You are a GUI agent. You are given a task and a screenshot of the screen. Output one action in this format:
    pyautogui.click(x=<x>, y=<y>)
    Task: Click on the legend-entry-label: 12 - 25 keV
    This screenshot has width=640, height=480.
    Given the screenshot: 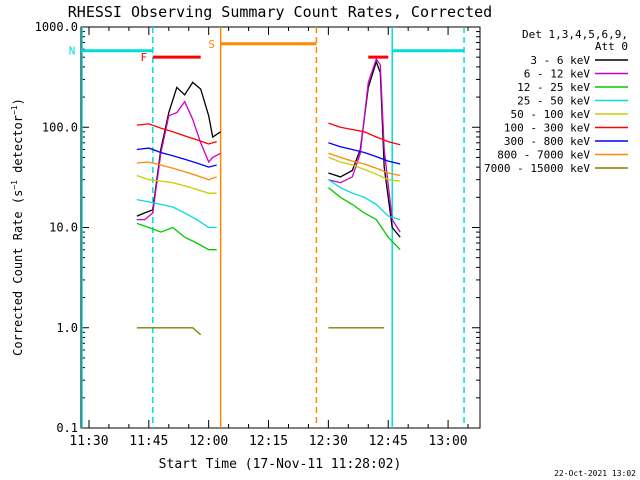 What is the action you would take?
    pyautogui.click(x=553, y=87)
    